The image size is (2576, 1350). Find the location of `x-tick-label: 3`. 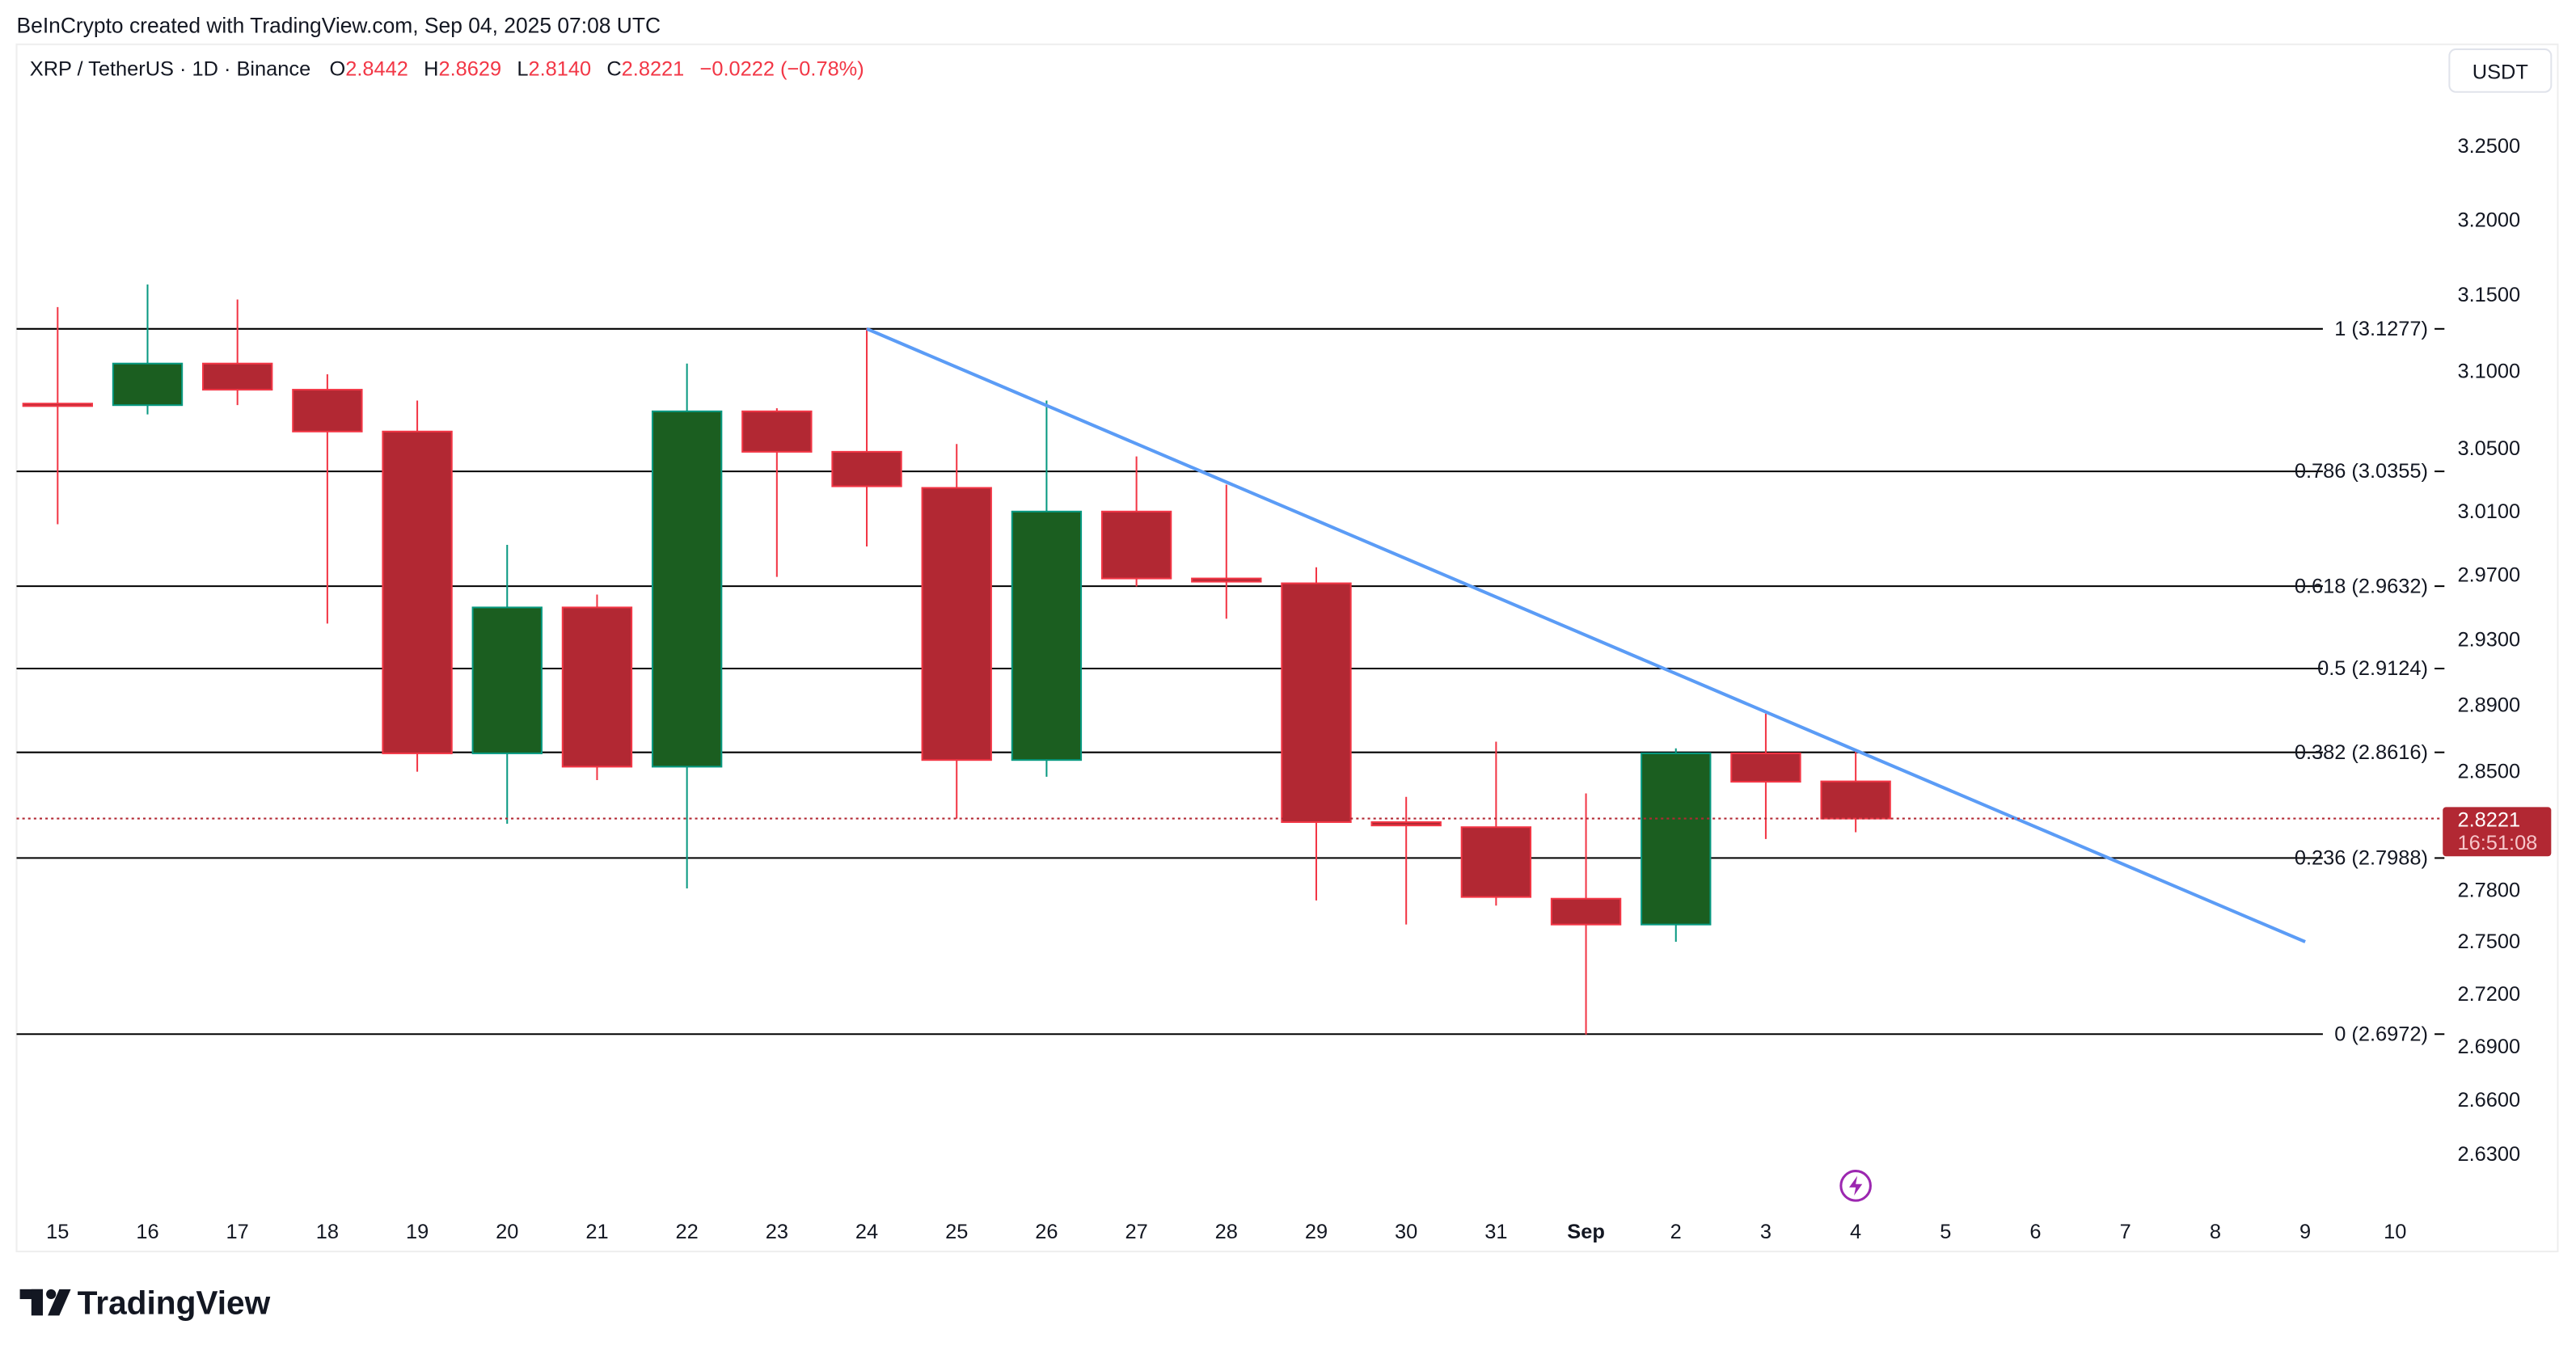

x-tick-label: 3 is located at coordinates (1766, 1232).